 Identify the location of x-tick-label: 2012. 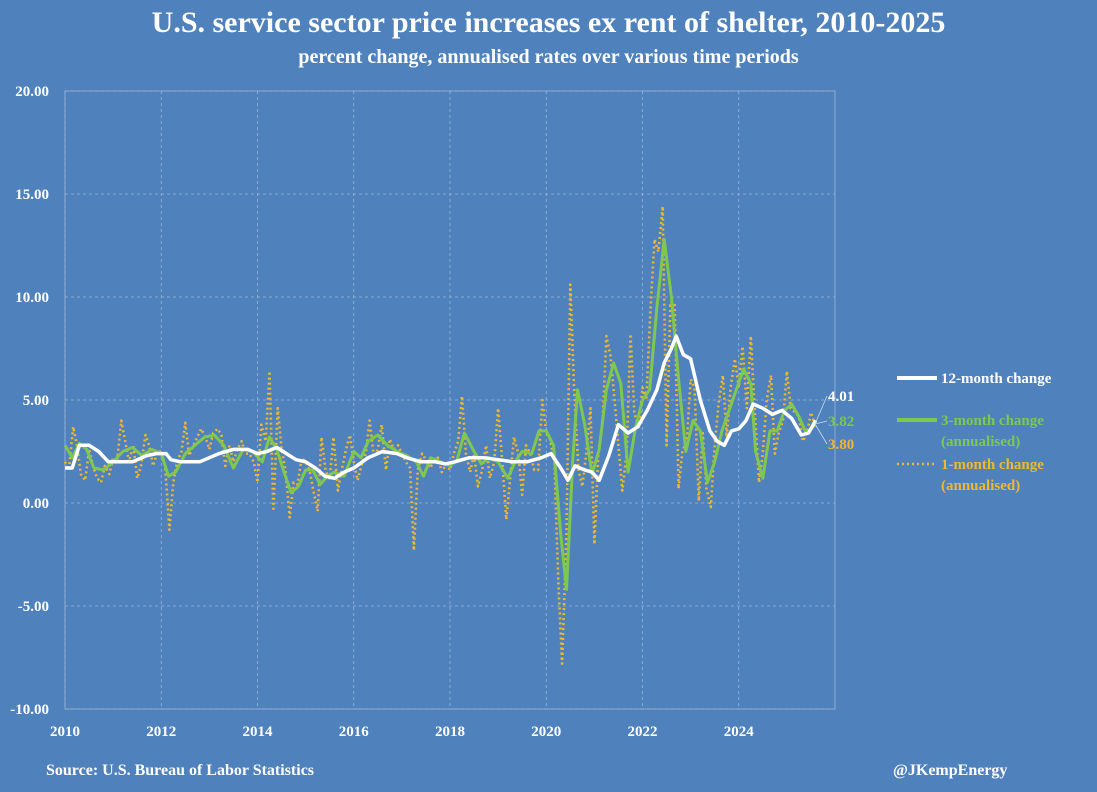
(161, 732).